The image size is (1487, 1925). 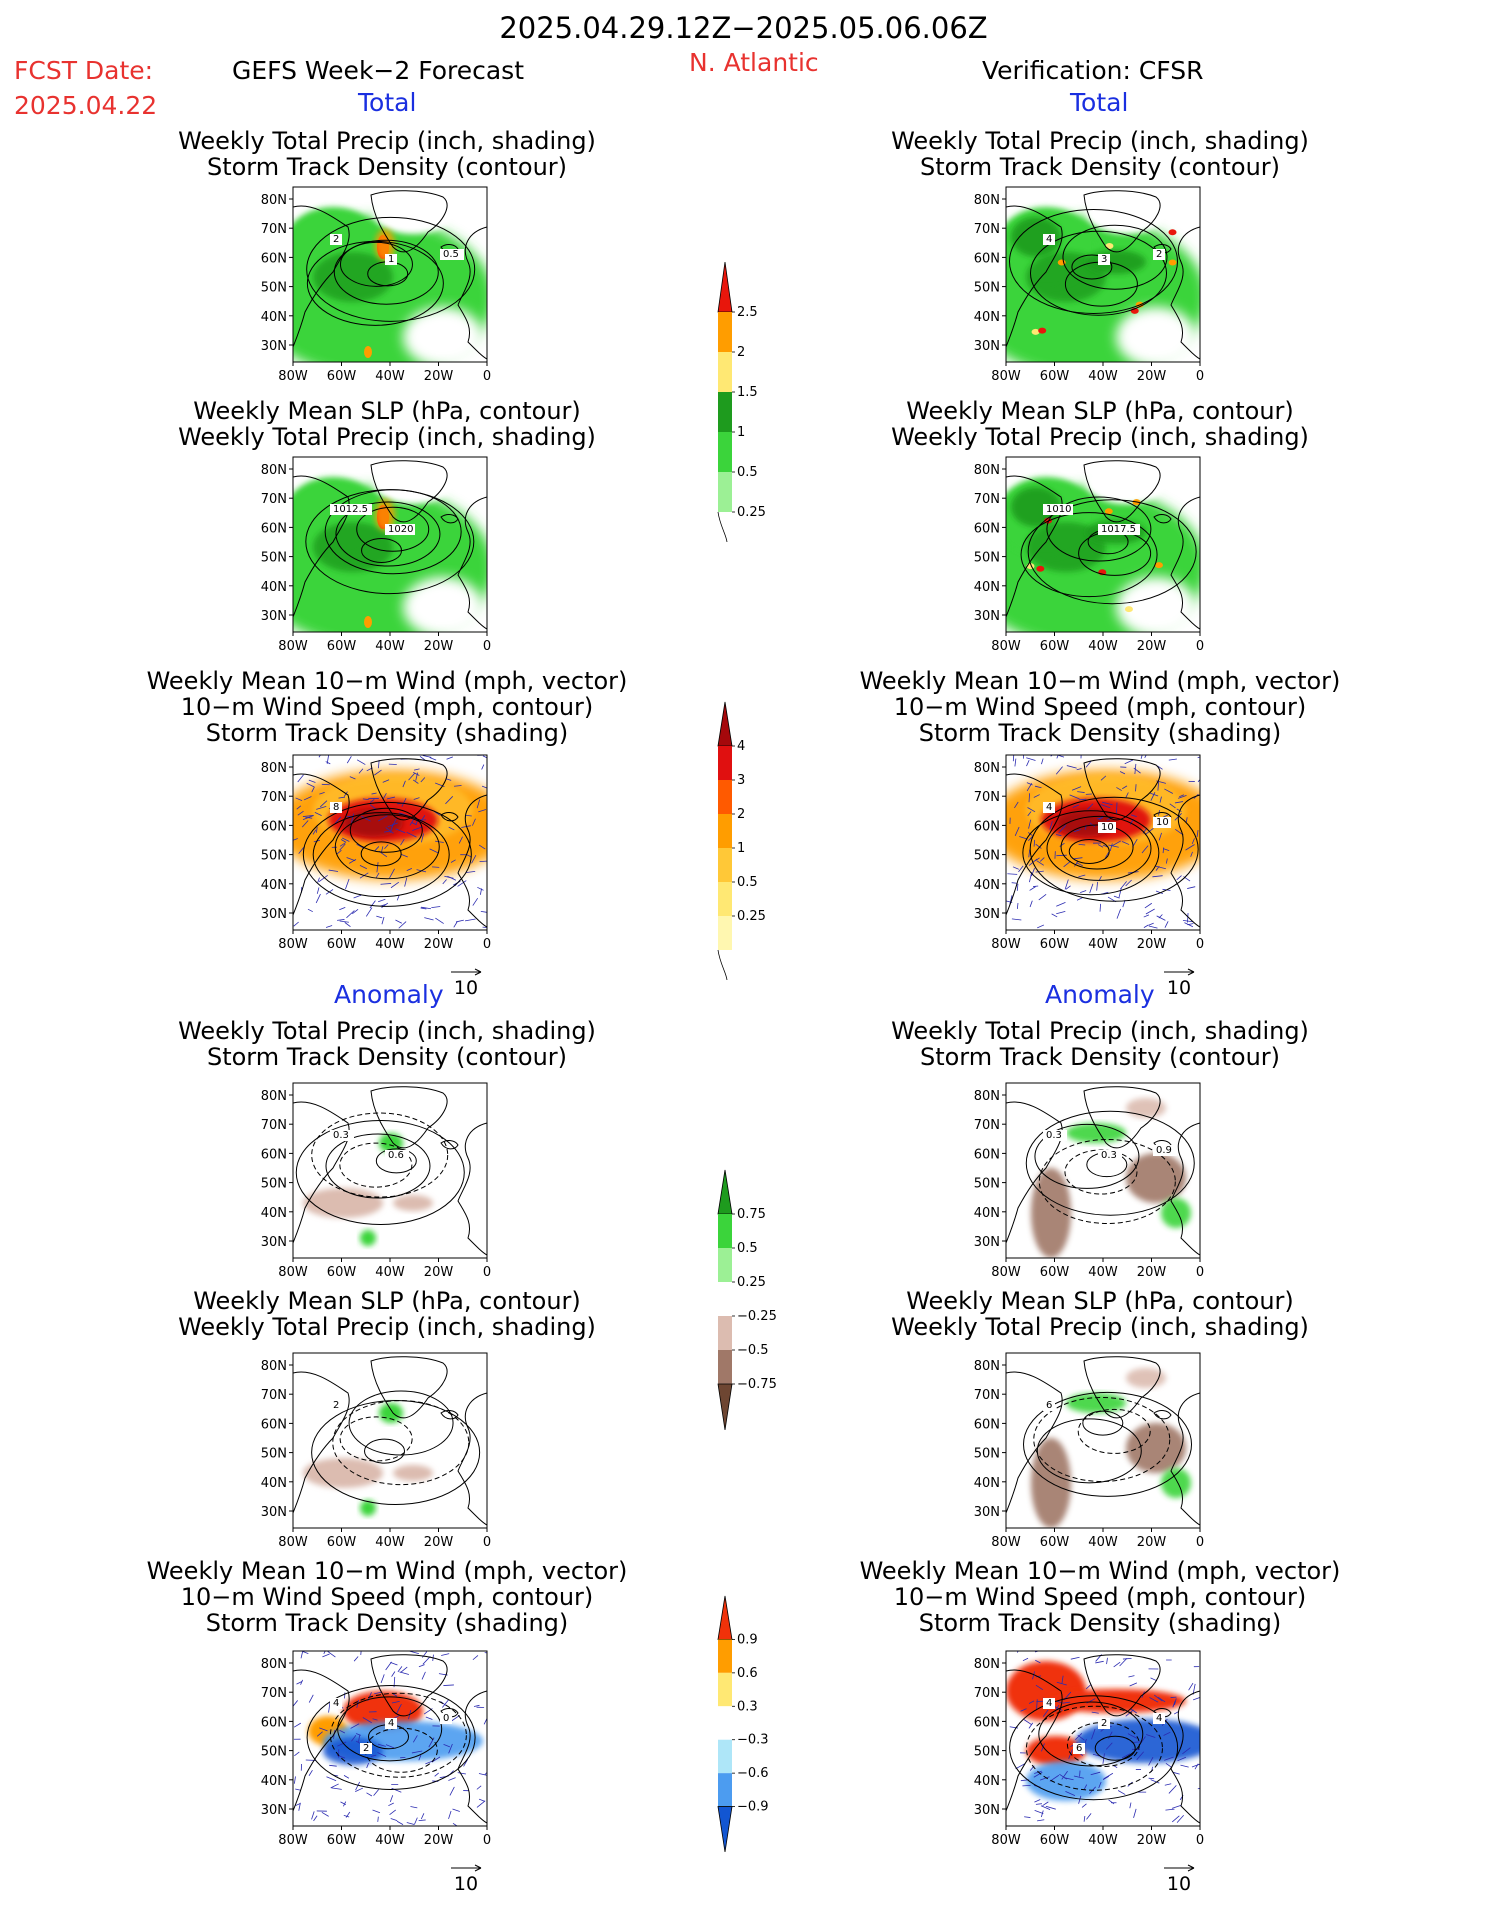 What do you see at coordinates (387, 1057) in the screenshot?
I see `panel-title-precip_track-fcst-anom-line2: Storm Track Density (contour)` at bounding box center [387, 1057].